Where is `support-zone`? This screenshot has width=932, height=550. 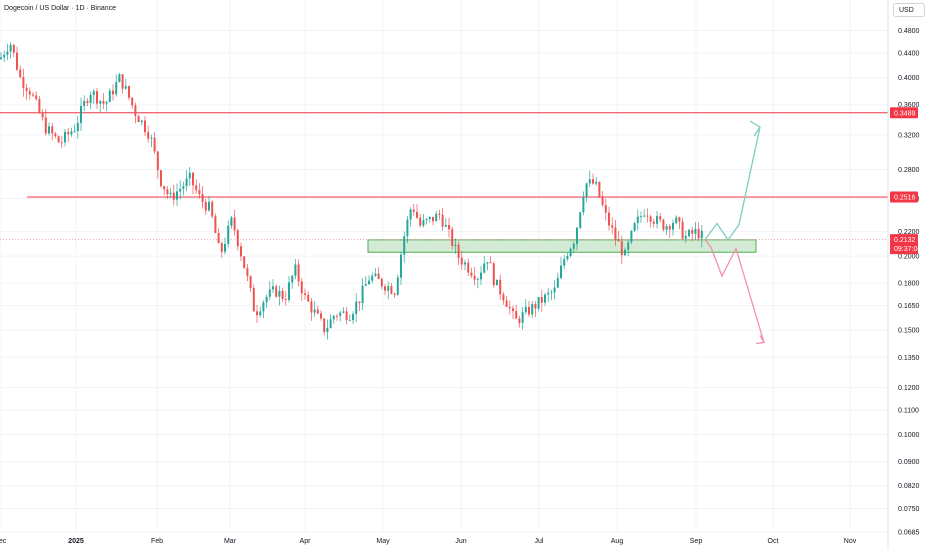 support-zone is located at coordinates (562, 246).